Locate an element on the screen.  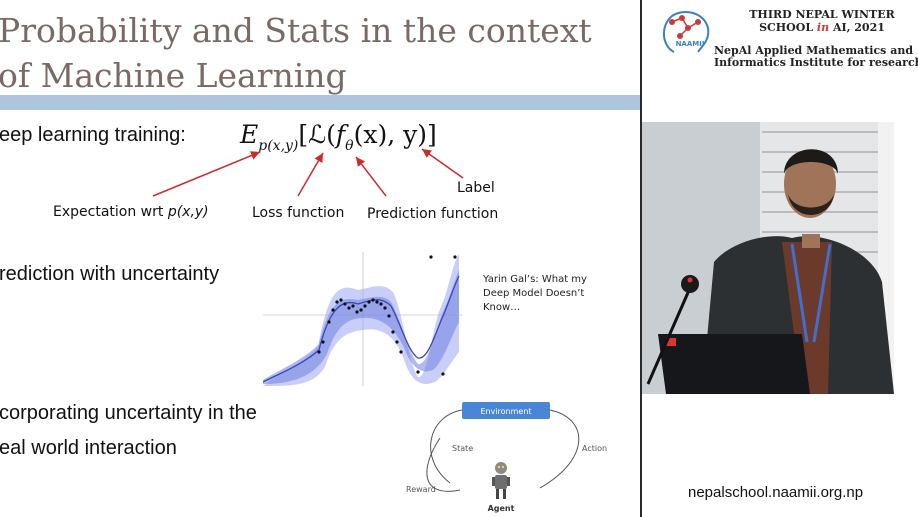
bullet-deep-learning: eep learning training: is located at coordinates (93, 135).